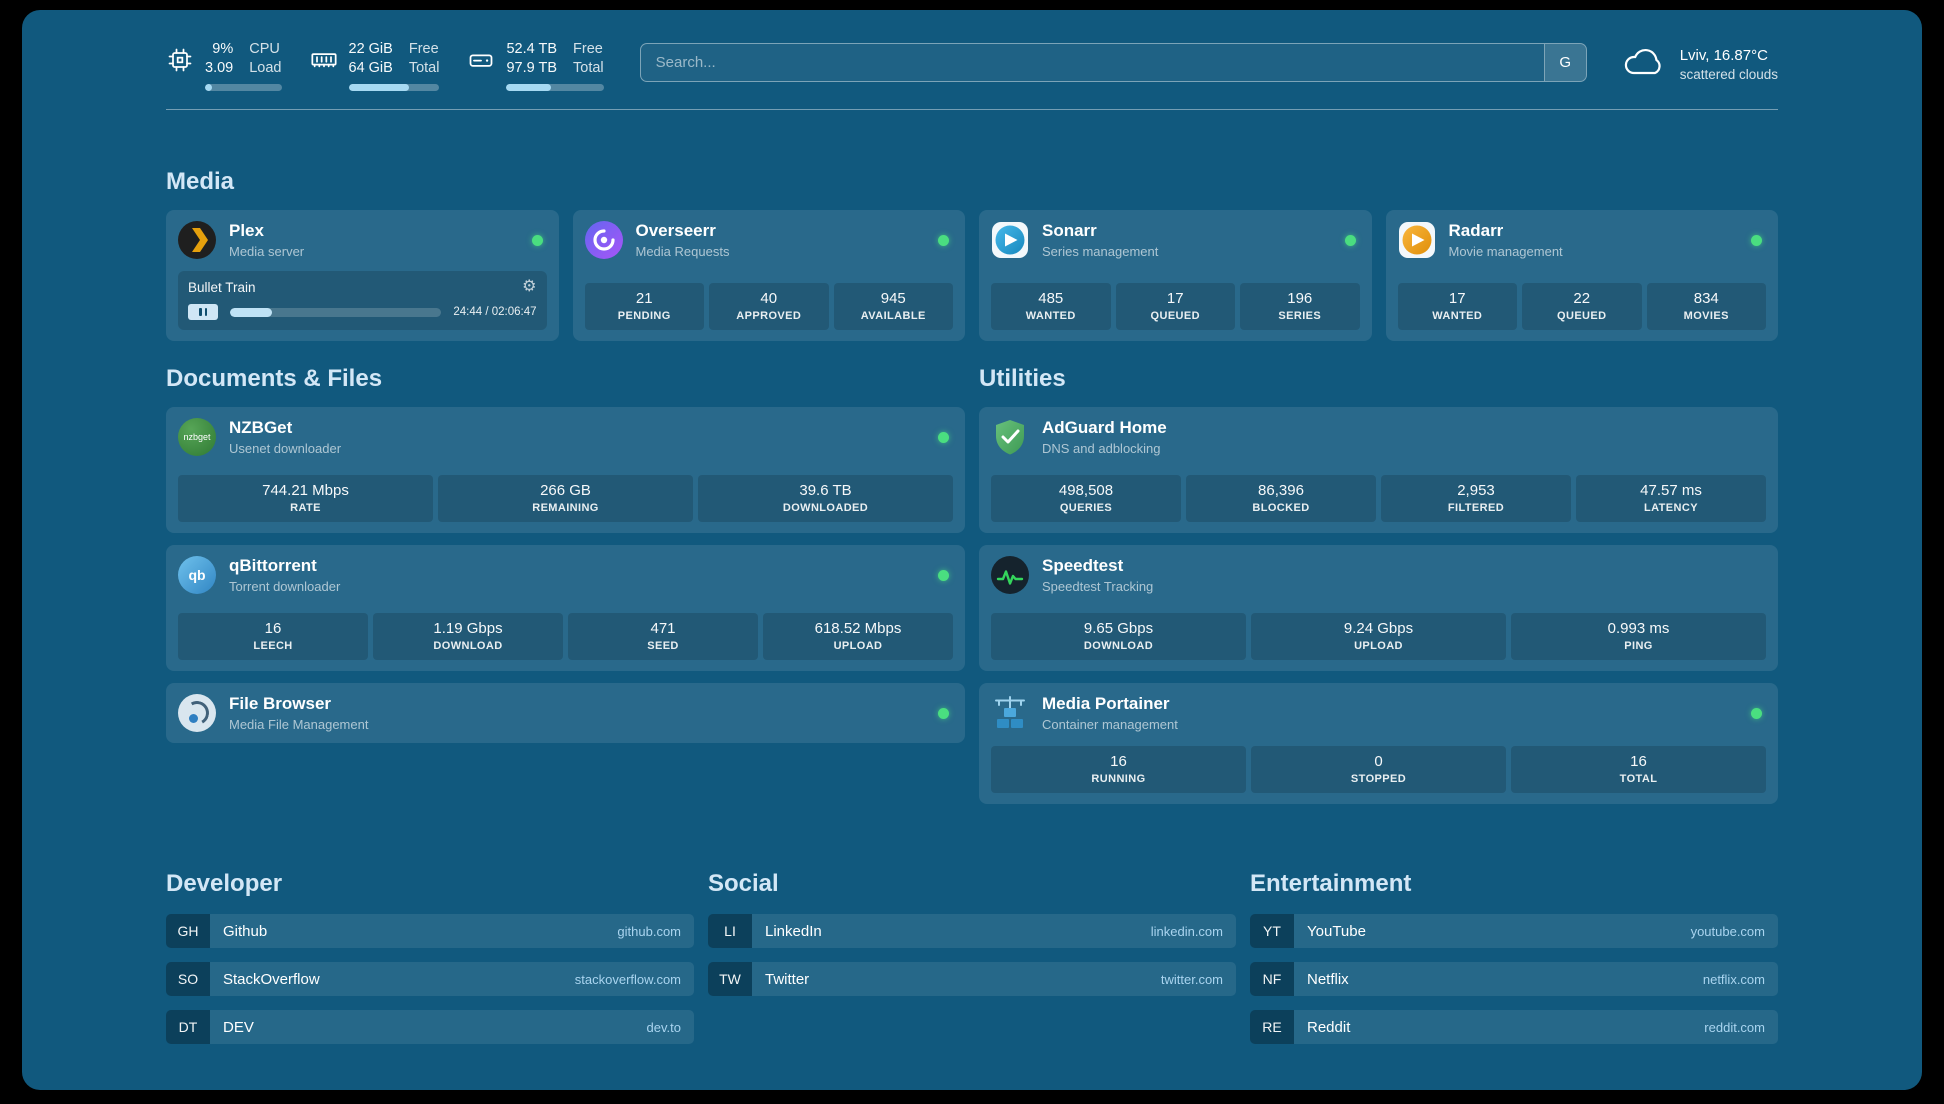 The height and width of the screenshot is (1104, 1944). Describe the element at coordinates (682, 251) in the screenshot. I see `service-description: Media Requests` at that location.